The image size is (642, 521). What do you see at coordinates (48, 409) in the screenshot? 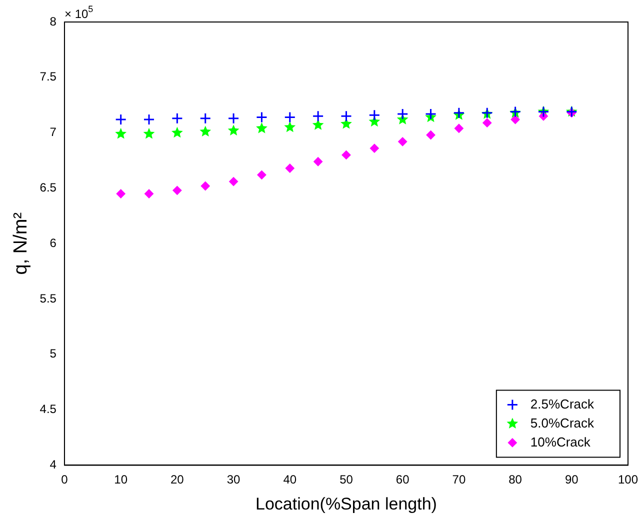
I see `y-tick-label: 4.5` at bounding box center [48, 409].